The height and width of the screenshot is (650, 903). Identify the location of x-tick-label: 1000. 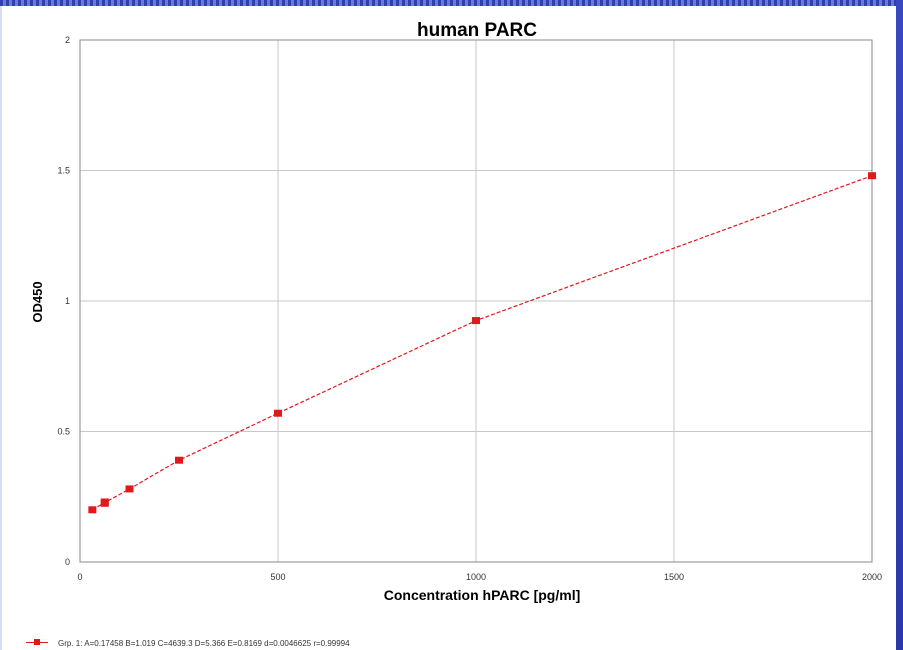
(476, 577).